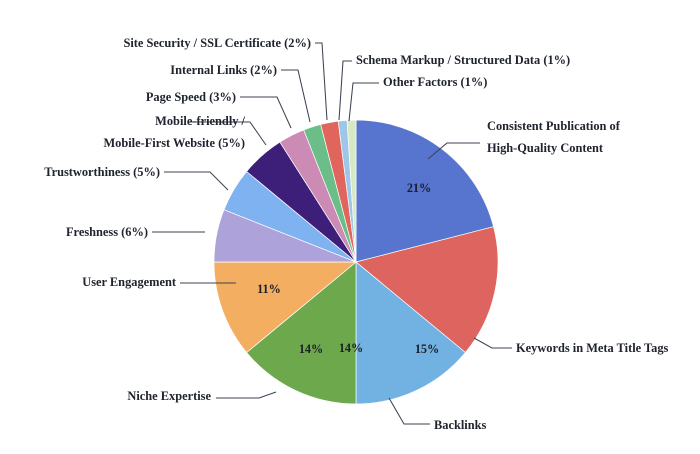 The width and height of the screenshot is (700, 454). I want to click on slice-percent-label: 21%, so click(419, 188).